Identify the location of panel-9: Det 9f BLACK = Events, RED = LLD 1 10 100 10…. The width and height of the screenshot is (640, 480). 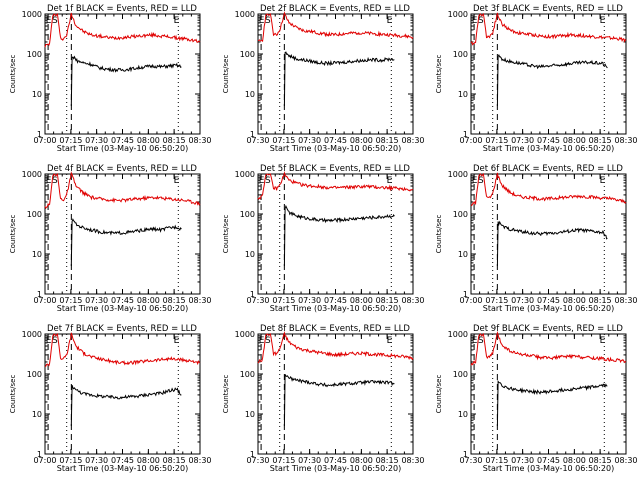
(536, 398).